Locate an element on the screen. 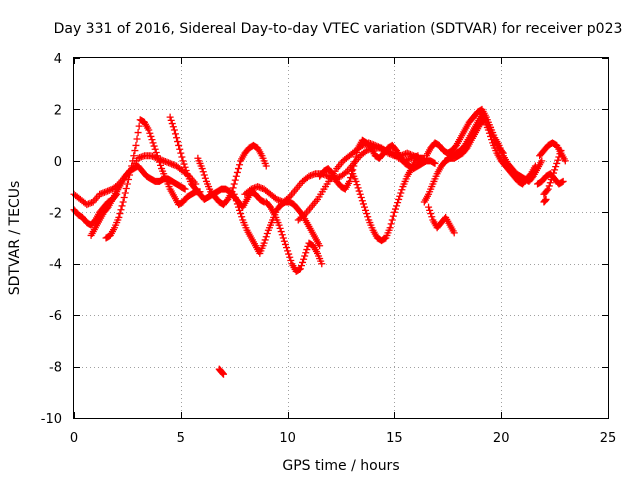 This screenshot has width=640, height=480. series-arc6 is located at coordinates (232, 175).